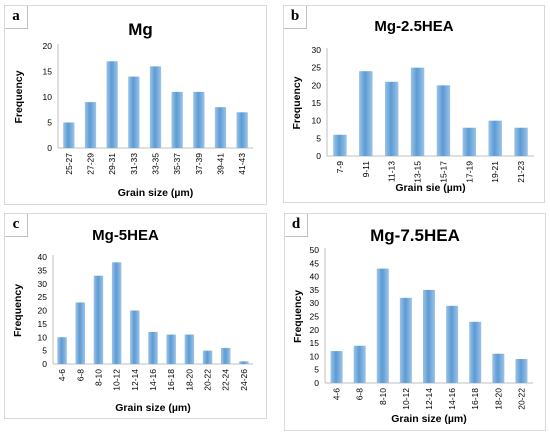  I want to click on x-tick-label-a: 27-29, so click(91, 164).